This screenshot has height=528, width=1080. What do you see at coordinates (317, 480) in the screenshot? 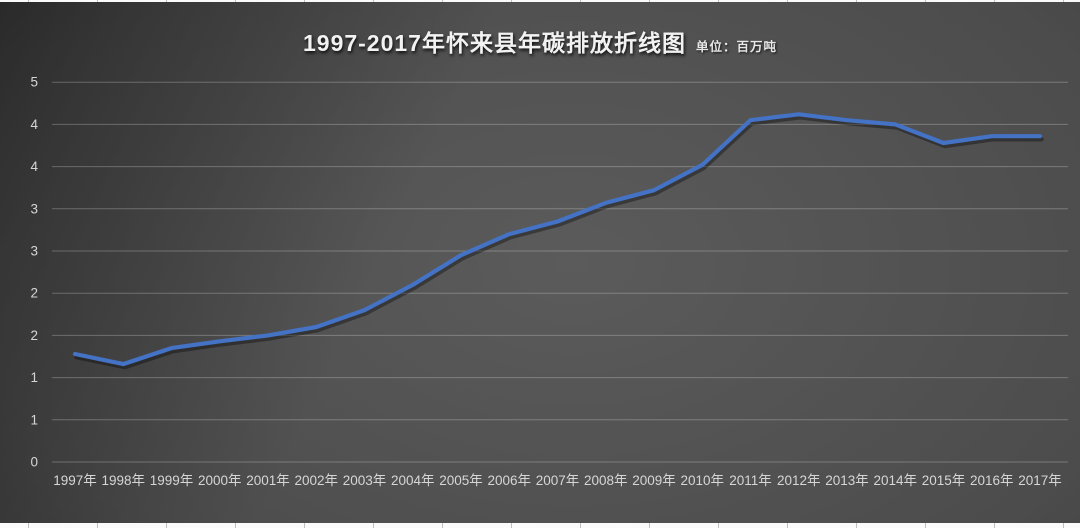
I see `x-axis-tick-label: 2002年` at bounding box center [317, 480].